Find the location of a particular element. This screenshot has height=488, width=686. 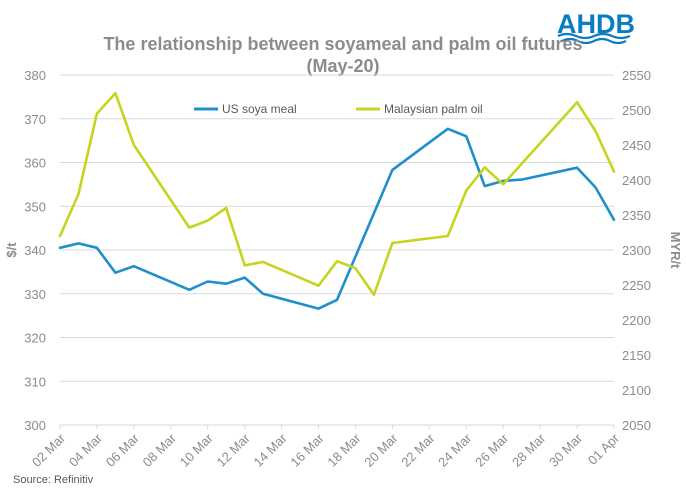

x-tick-label: 01 Apr is located at coordinates (604, 449).